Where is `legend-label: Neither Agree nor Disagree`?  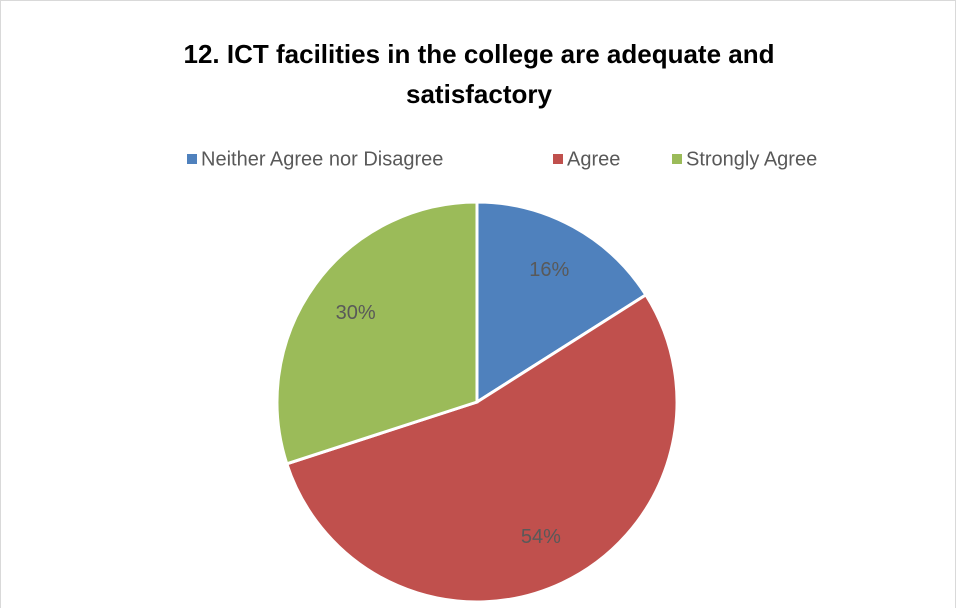 legend-label: Neither Agree nor Disagree is located at coordinates (322, 159).